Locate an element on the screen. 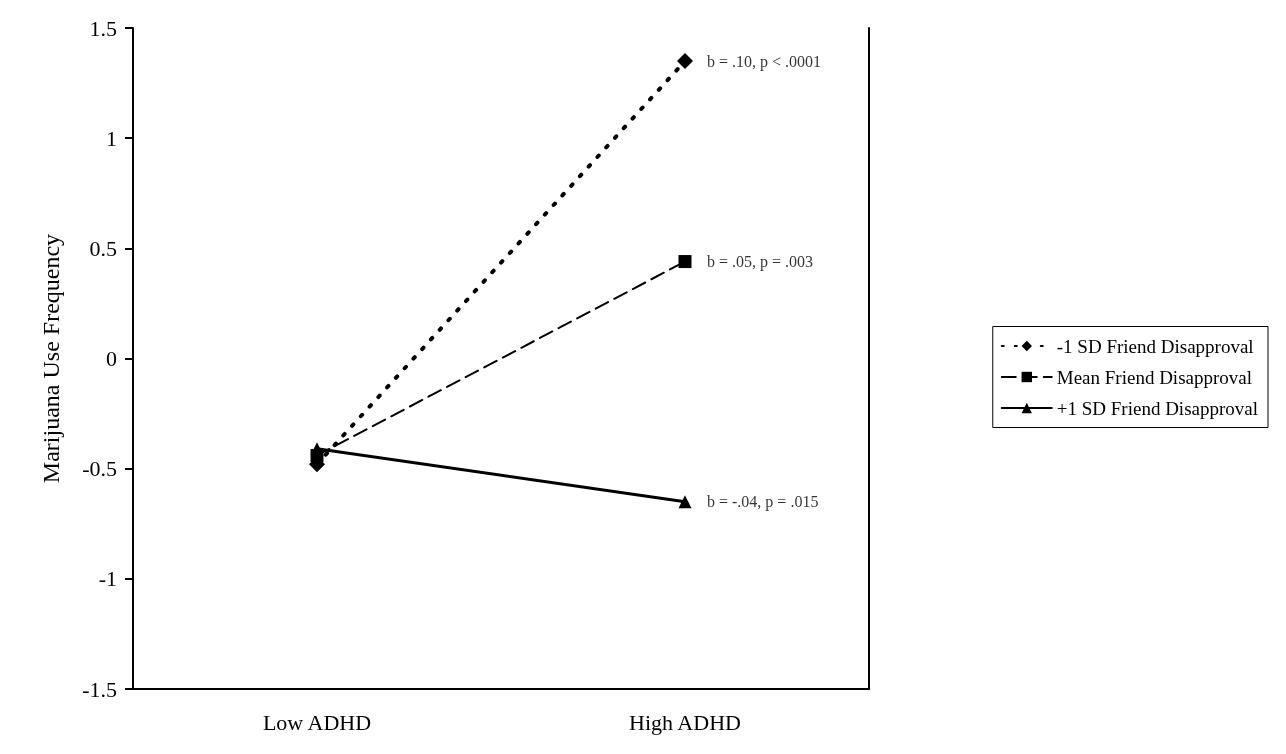 This screenshot has height=754, width=1286. y-tick-label: 0 is located at coordinates (111, 358).